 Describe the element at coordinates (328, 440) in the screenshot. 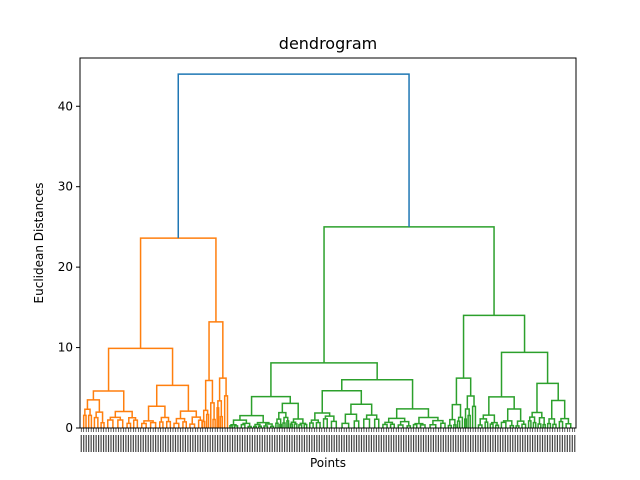

I see `leaf-ticks` at that location.